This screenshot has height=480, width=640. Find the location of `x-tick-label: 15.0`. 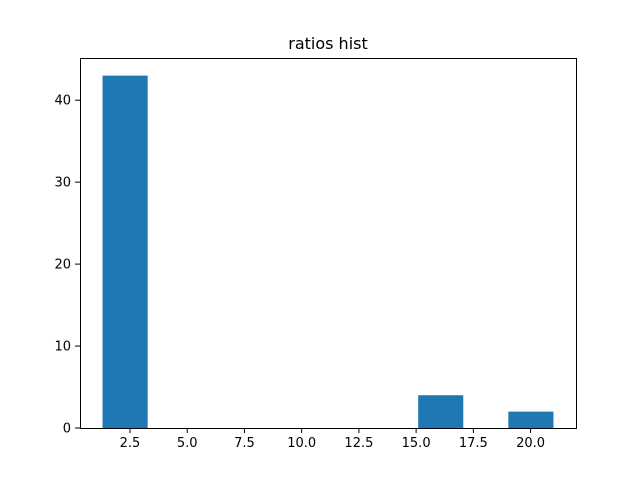

x-tick-label: 15.0 is located at coordinates (416, 443).